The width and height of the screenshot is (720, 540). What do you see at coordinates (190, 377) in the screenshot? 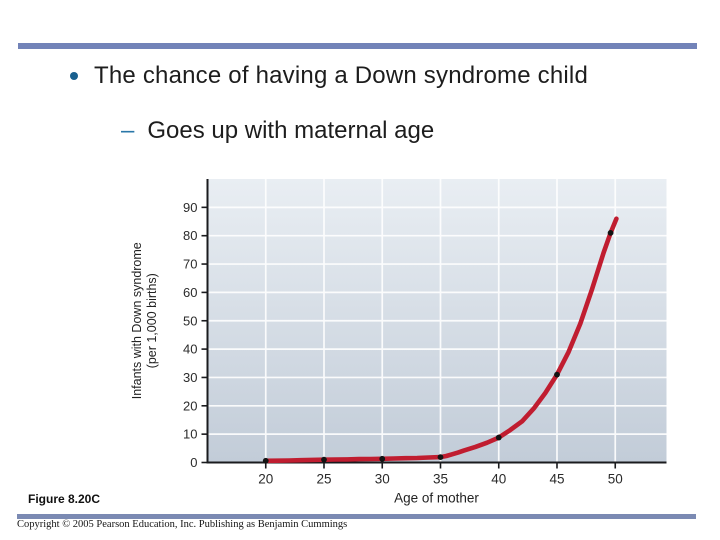
I see `y-tick-label: 30` at bounding box center [190, 377].